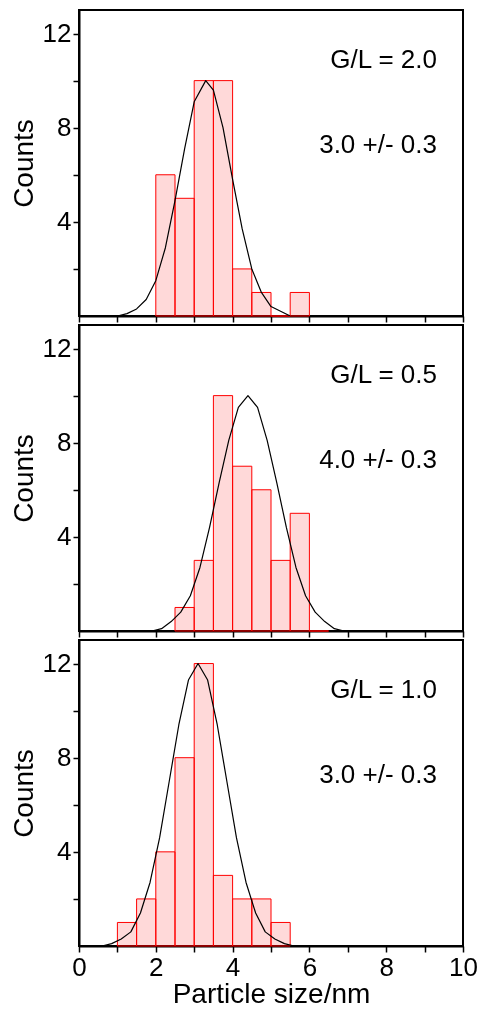 This screenshot has height=1026, width=491. I want to click on x-tick-label: 2, so click(156, 966).